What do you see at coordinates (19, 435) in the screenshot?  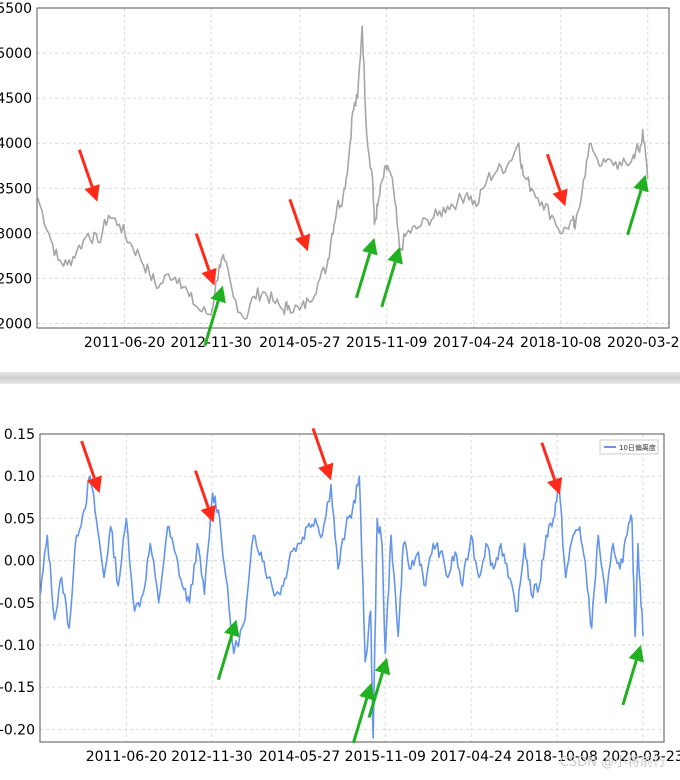 I see `y-tick-label: 0.15` at bounding box center [19, 435].